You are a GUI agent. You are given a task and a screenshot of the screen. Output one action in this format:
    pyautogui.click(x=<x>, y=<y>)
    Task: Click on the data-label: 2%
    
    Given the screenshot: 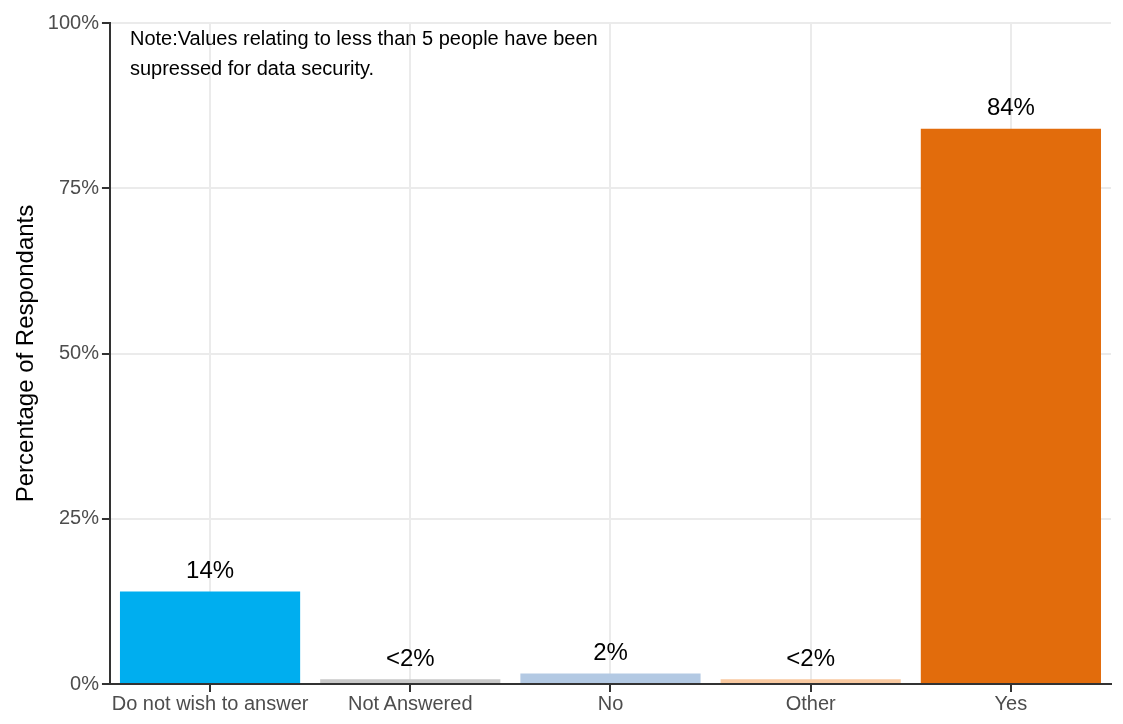 What is the action you would take?
    pyautogui.click(x=610, y=652)
    